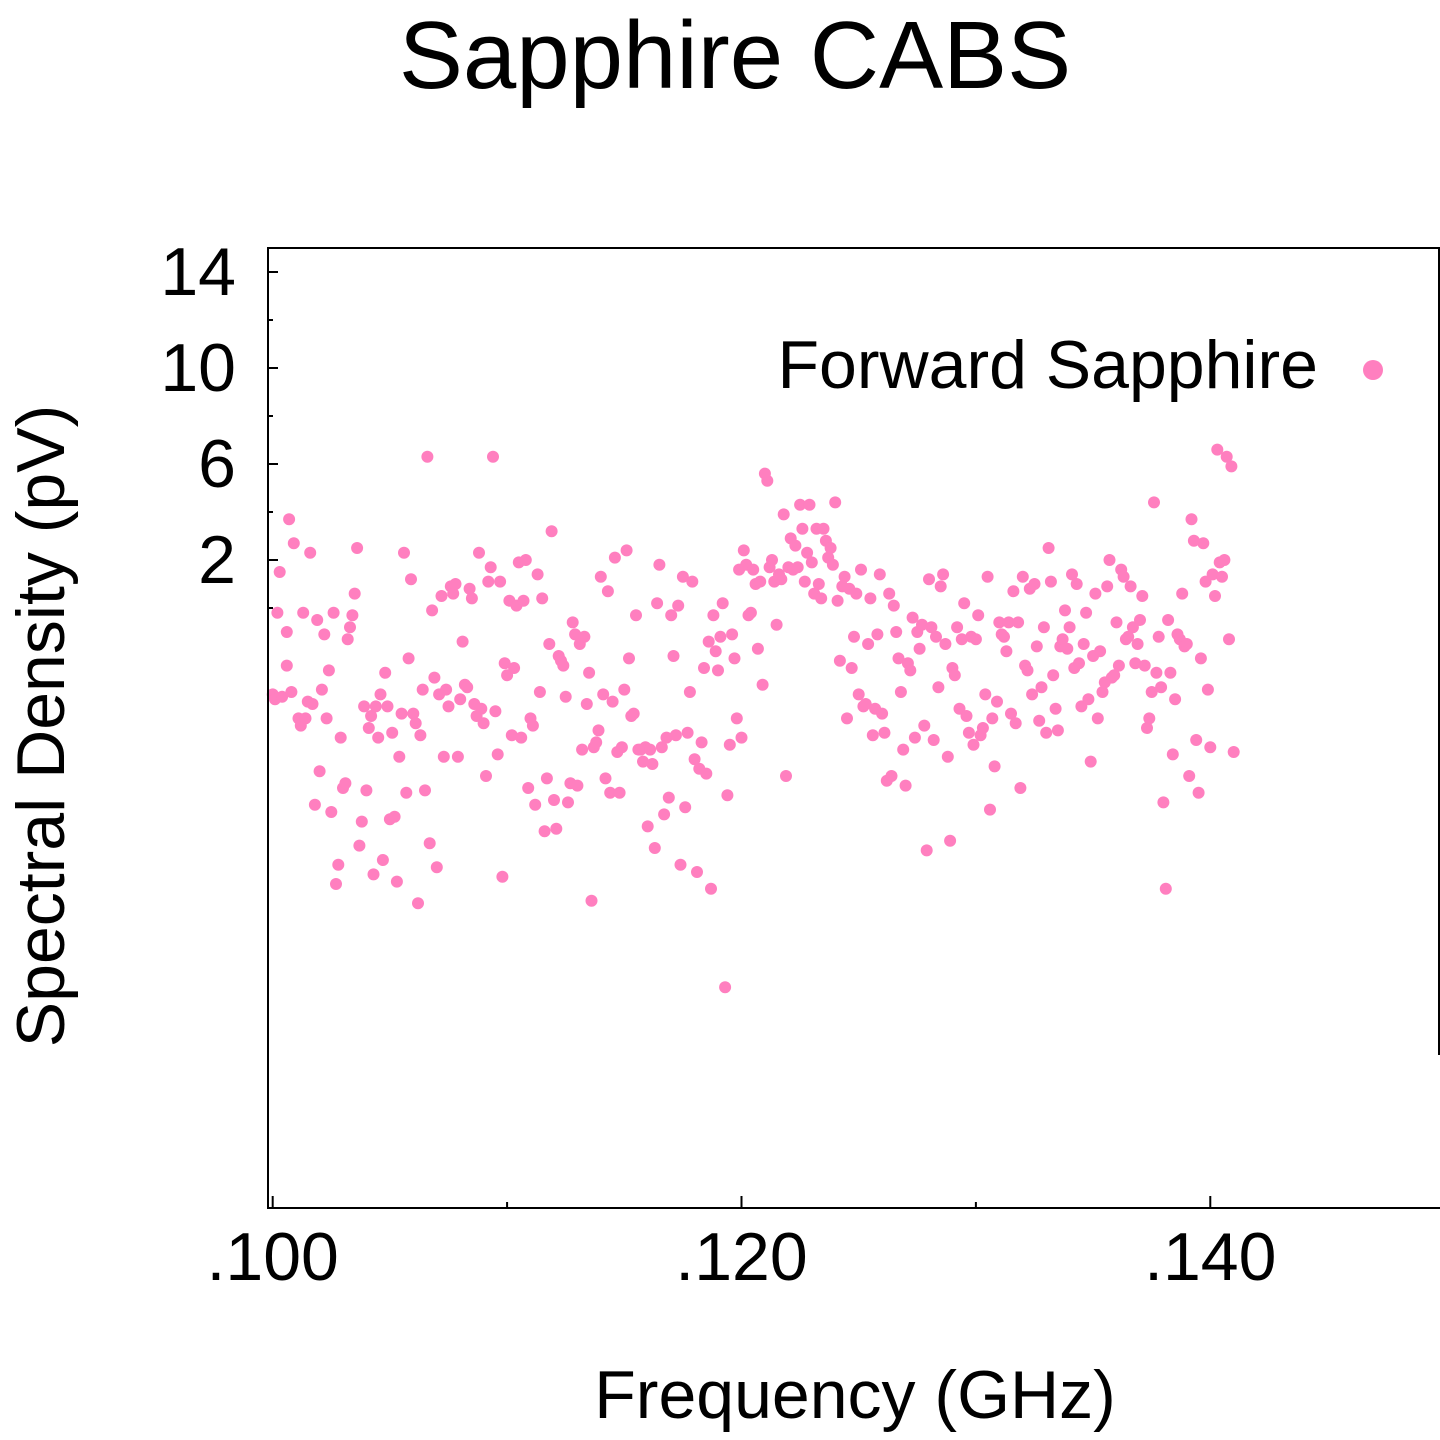 The image size is (1440, 1440). Describe the element at coordinates (273, 1257) in the screenshot. I see `x-tick-label: .100` at that location.